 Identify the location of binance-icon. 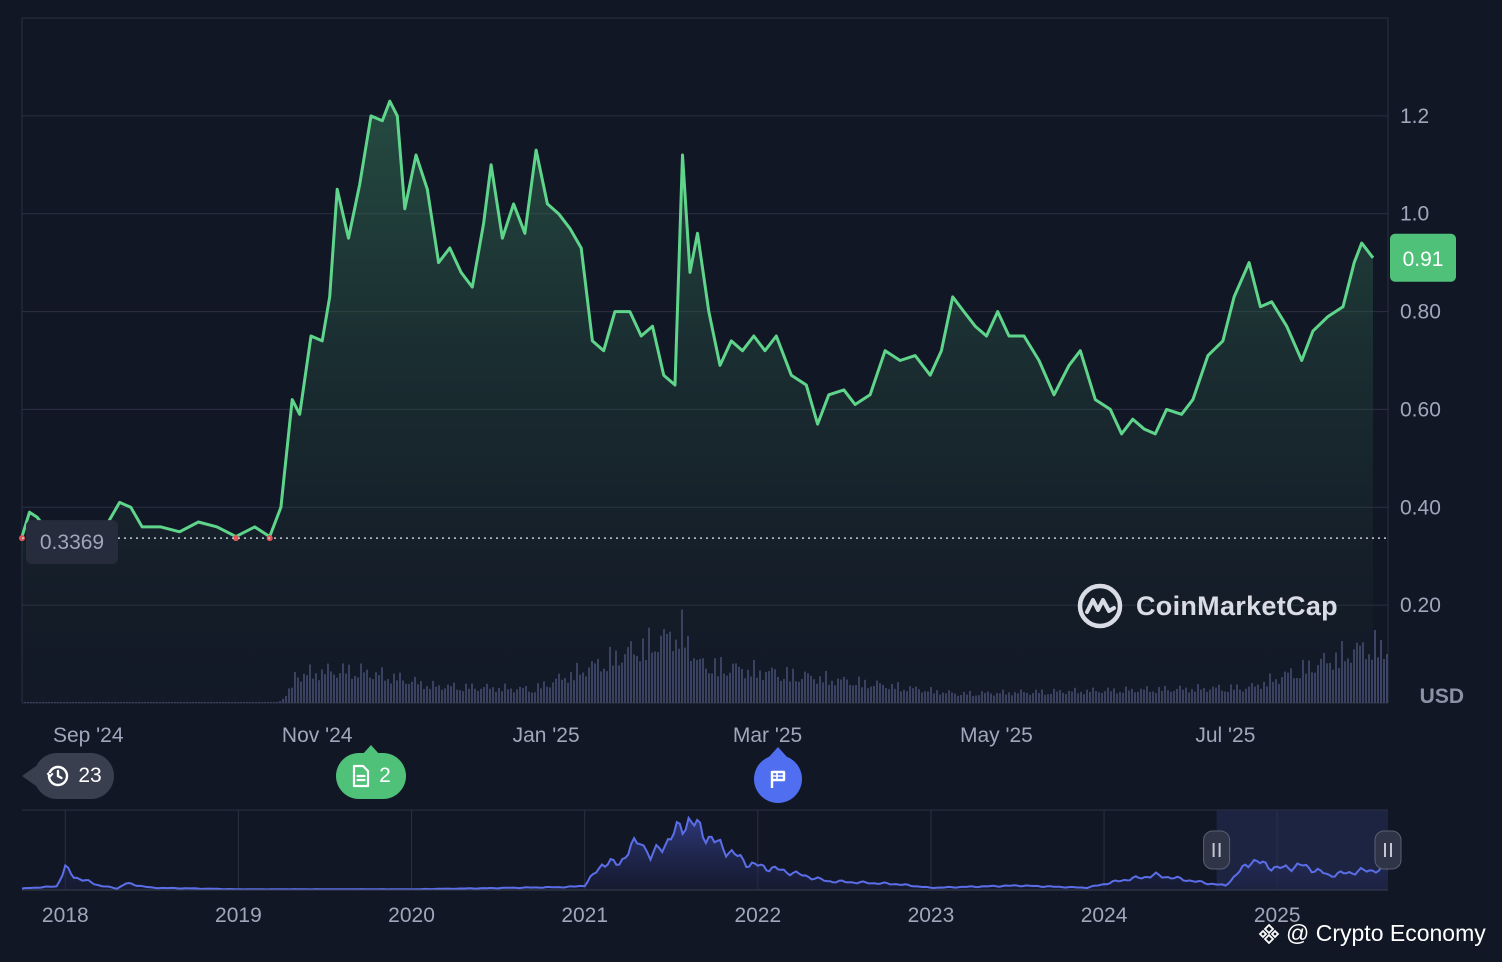
(1269, 933).